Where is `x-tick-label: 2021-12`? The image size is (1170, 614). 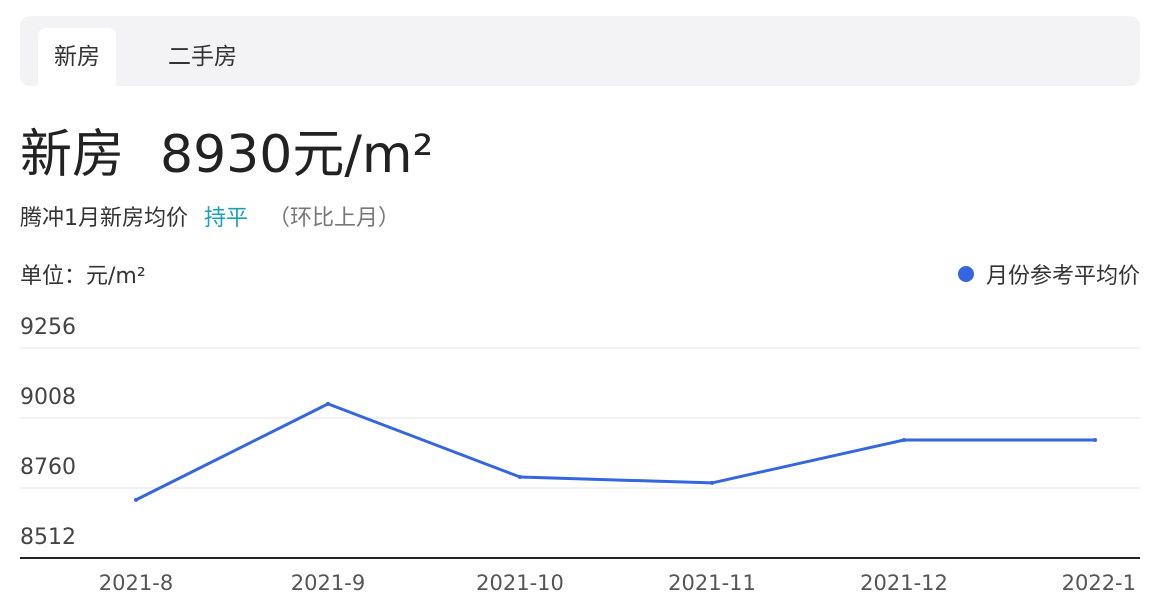 x-tick-label: 2021-12 is located at coordinates (904, 583).